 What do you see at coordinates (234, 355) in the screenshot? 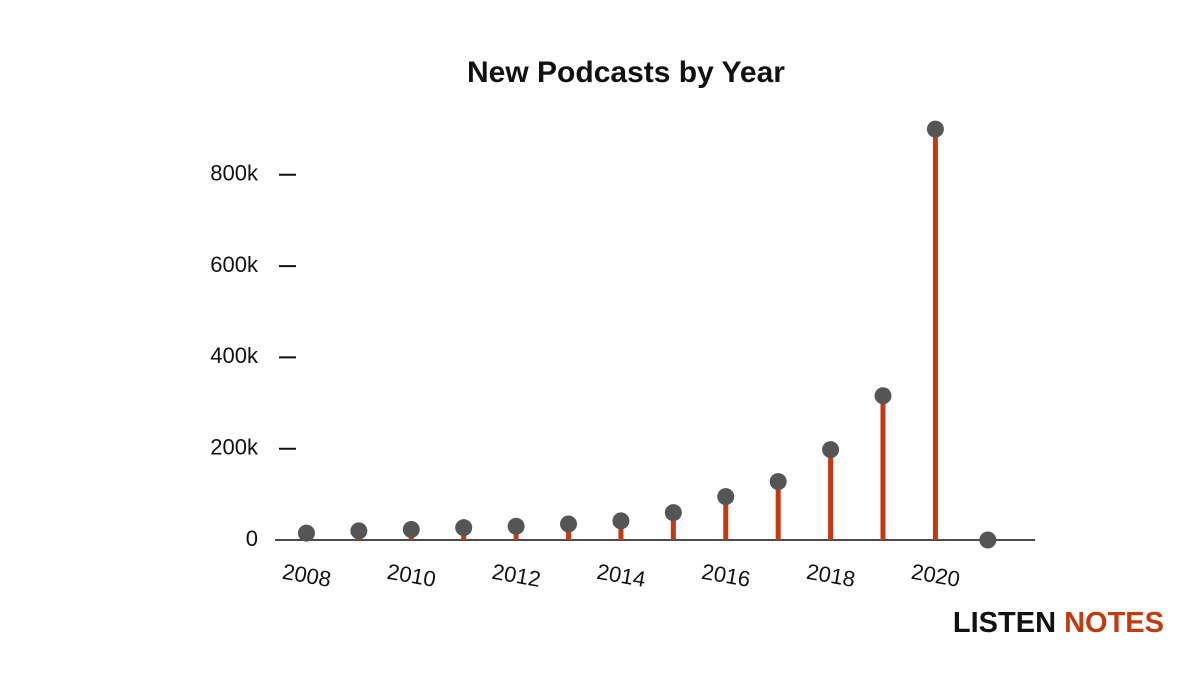
I see `y-tick-label: 400k` at bounding box center [234, 355].